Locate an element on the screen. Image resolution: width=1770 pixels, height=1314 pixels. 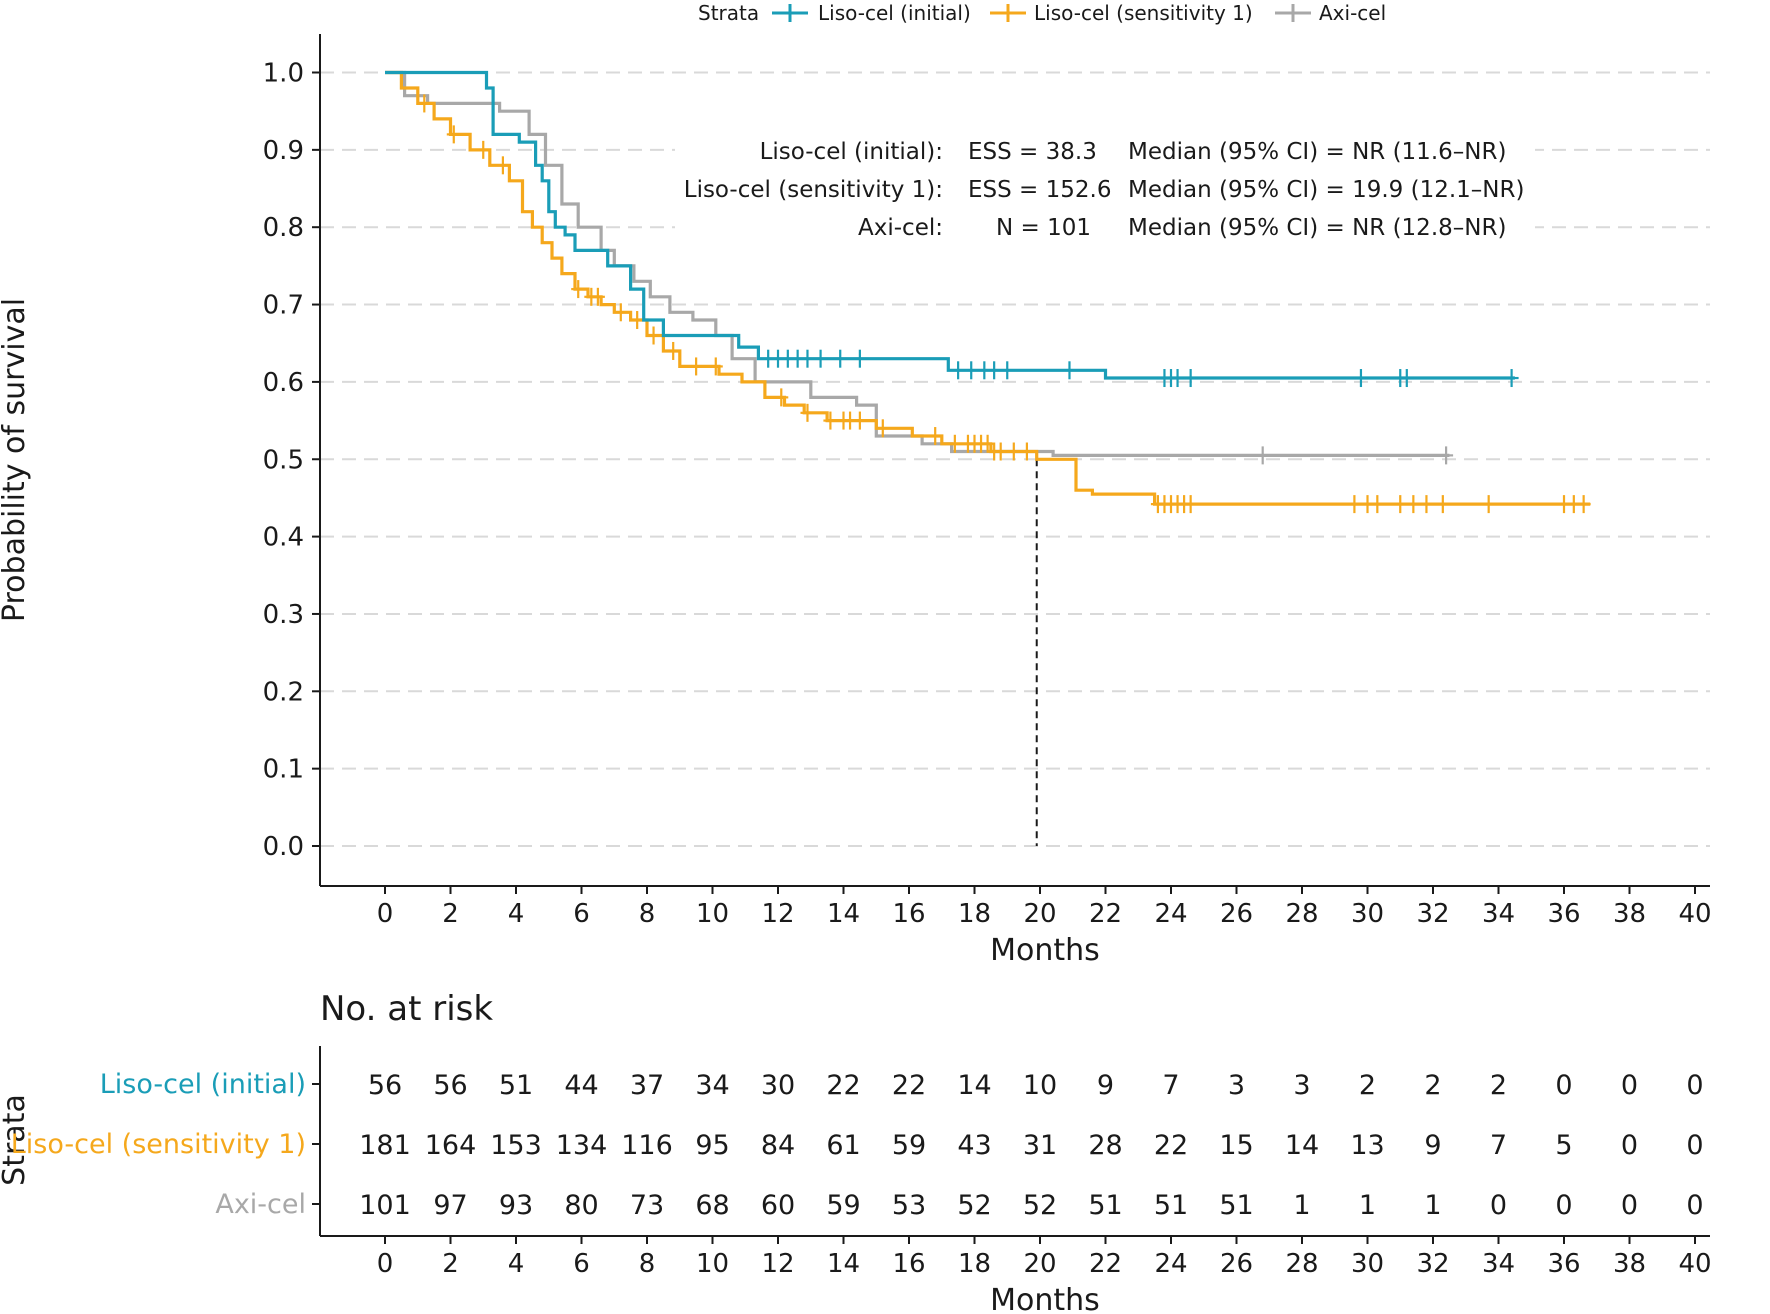
risk-x-tick-label: 40 is located at coordinates (1694, 1264).